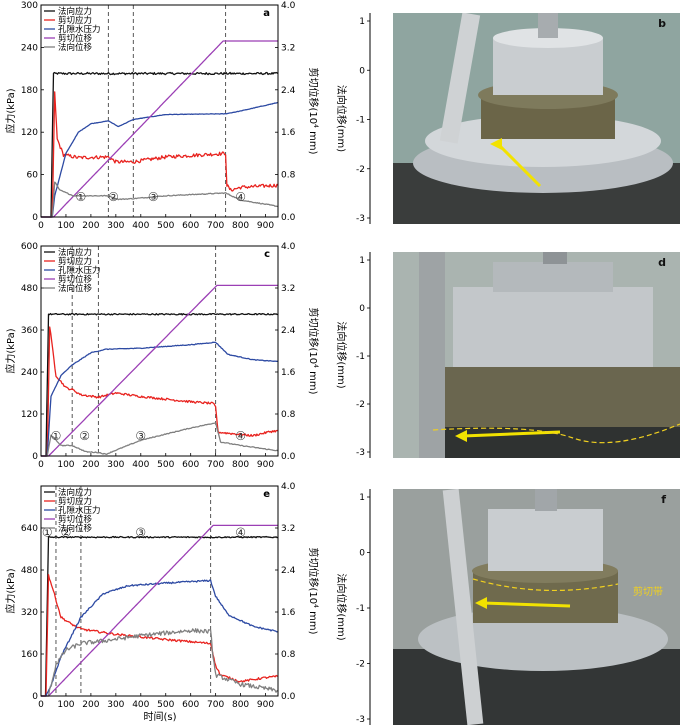  What do you see at coordinates (29, 655) in the screenshot?
I see `y-tick-label-left: 160` at bounding box center [29, 655].